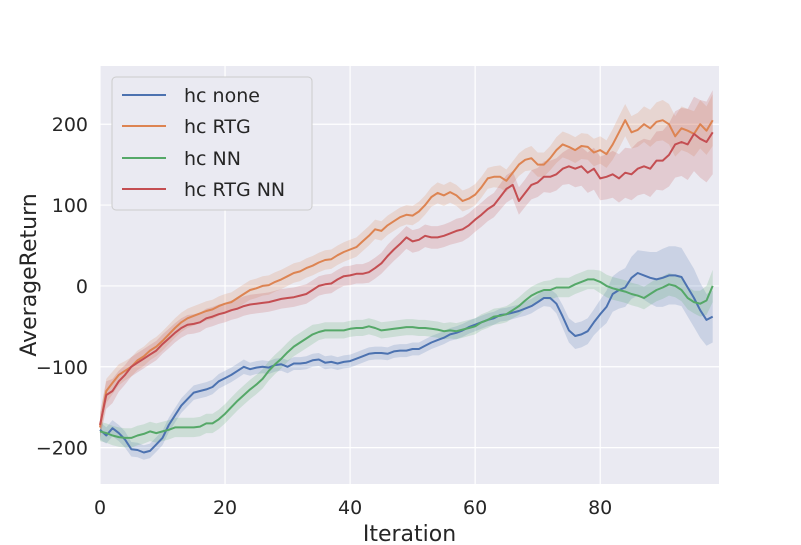 This screenshot has height=545, width=801. What do you see at coordinates (234, 190) in the screenshot?
I see `legend-label: hc RTG NN` at bounding box center [234, 190].